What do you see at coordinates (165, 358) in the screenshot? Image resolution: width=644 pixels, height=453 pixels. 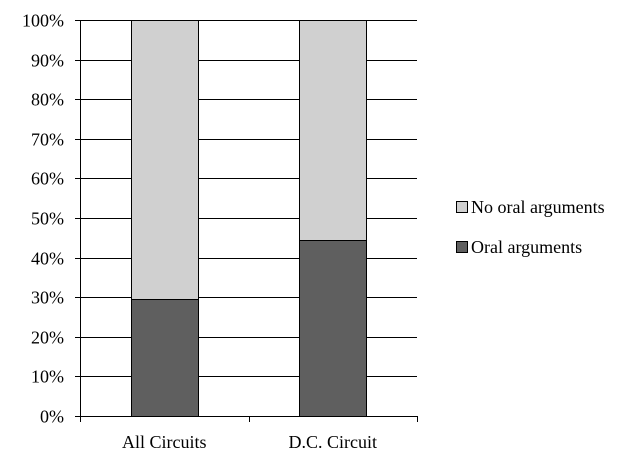 I see `bar-all-circuits-oral-arguments` at bounding box center [165, 358].